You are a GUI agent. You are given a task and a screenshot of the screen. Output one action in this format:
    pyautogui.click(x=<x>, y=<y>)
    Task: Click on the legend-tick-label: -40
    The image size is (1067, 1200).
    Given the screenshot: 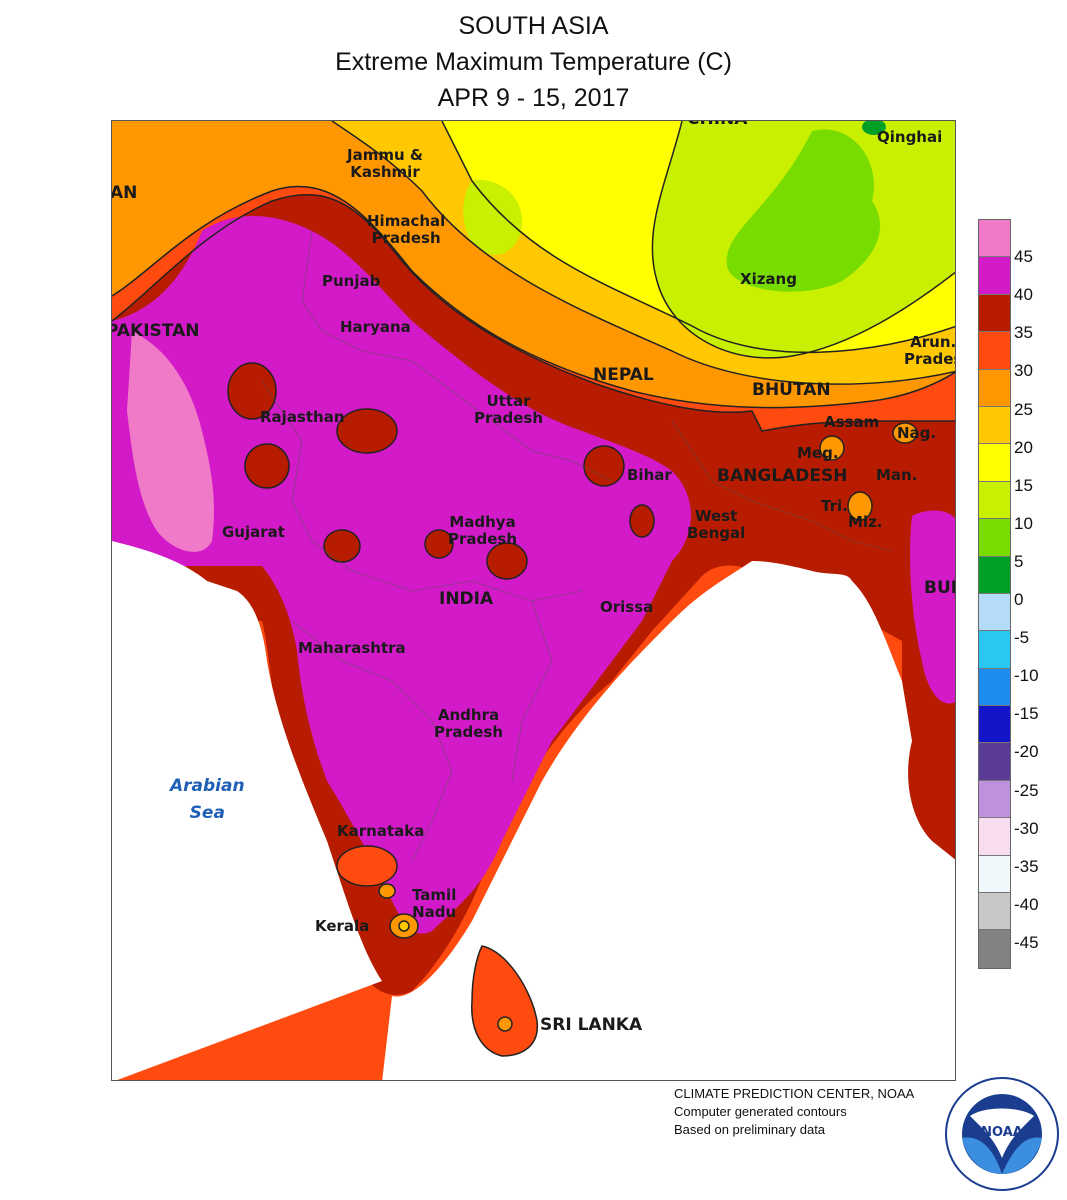 What is the action you would take?
    pyautogui.click(x=1026, y=904)
    